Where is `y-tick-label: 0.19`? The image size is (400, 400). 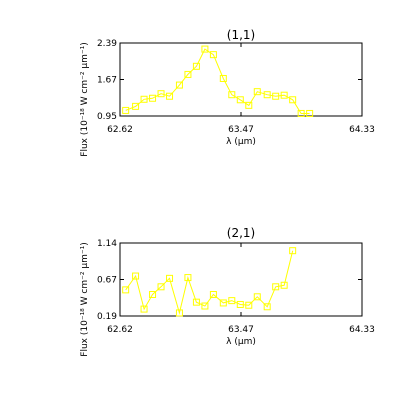 y-tick-label: 0.19 is located at coordinates (107, 317).